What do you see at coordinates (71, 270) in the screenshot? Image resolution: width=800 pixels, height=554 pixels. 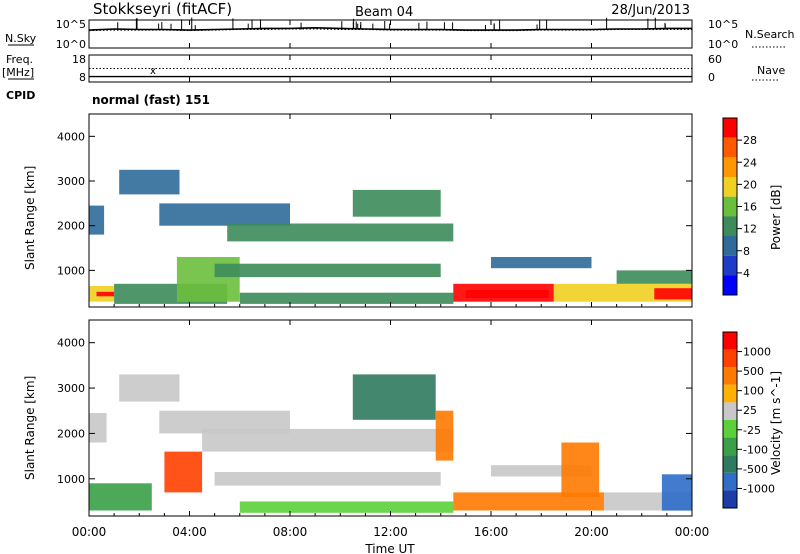 I see `power-ytick-label: 1000` at bounding box center [71, 270].